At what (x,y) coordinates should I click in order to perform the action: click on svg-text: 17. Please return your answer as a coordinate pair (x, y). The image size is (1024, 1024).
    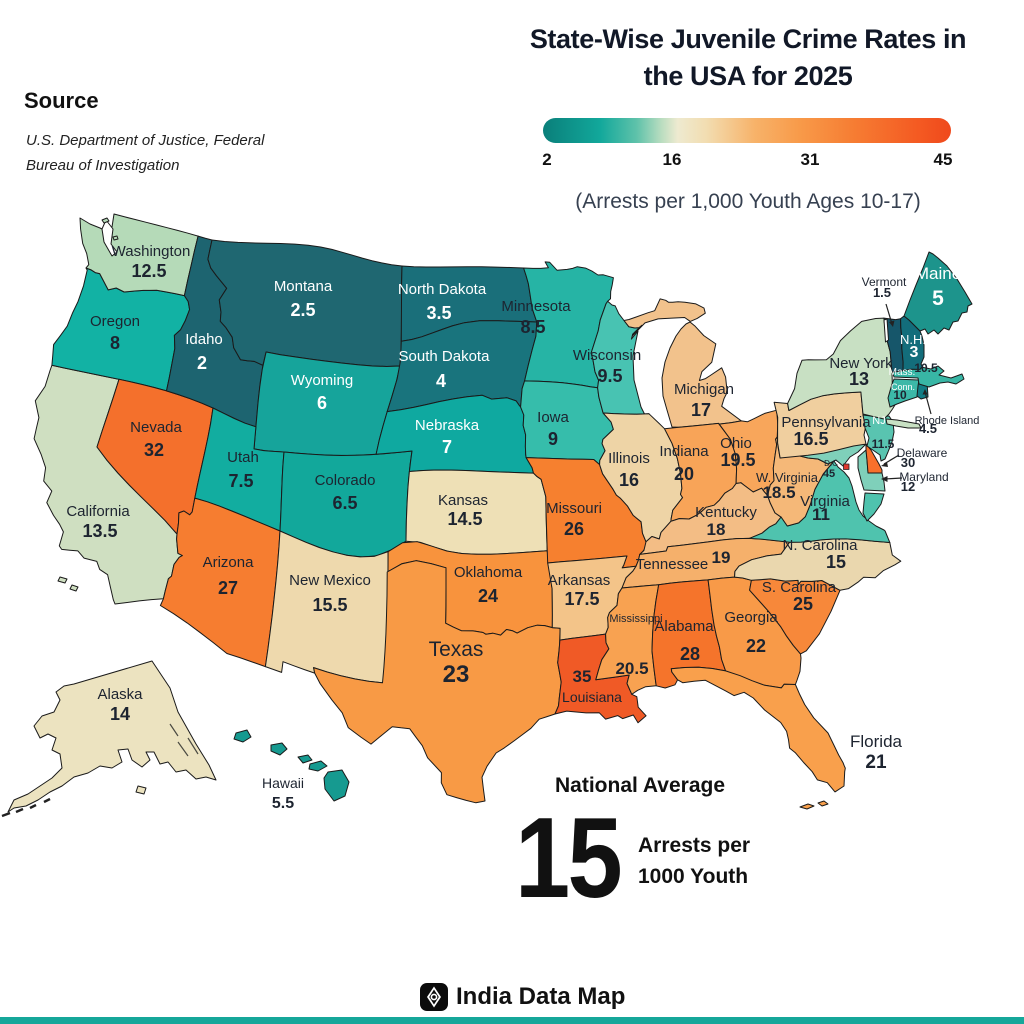
    Looking at the image, I should click on (701, 410).